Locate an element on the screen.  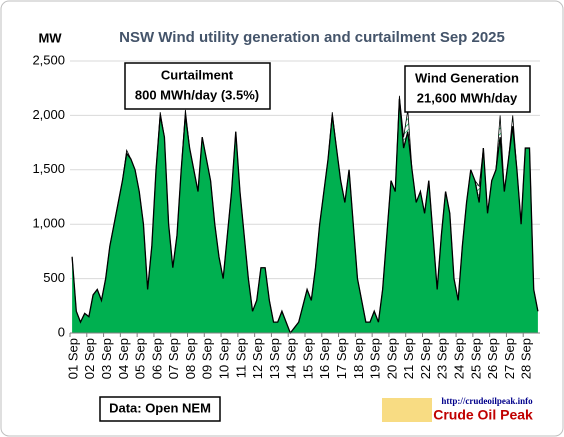
x-tick-label: 14 Sep is located at coordinates (291, 358).